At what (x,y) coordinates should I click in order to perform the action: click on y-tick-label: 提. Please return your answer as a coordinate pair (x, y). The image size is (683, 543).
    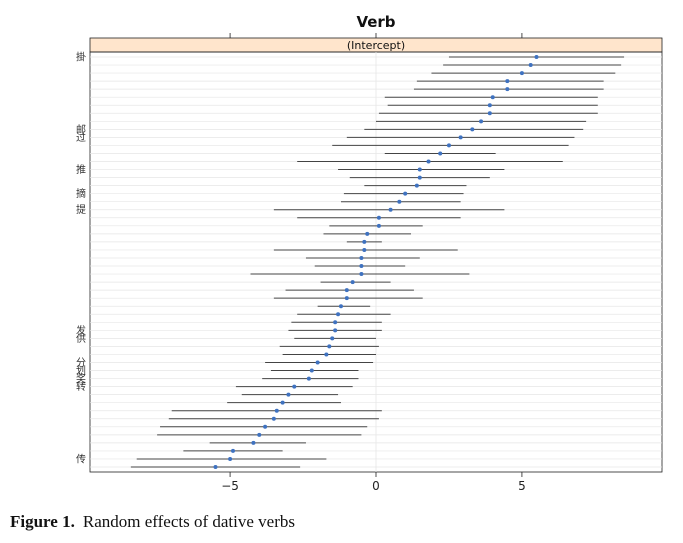
    Looking at the image, I should click on (81, 210).